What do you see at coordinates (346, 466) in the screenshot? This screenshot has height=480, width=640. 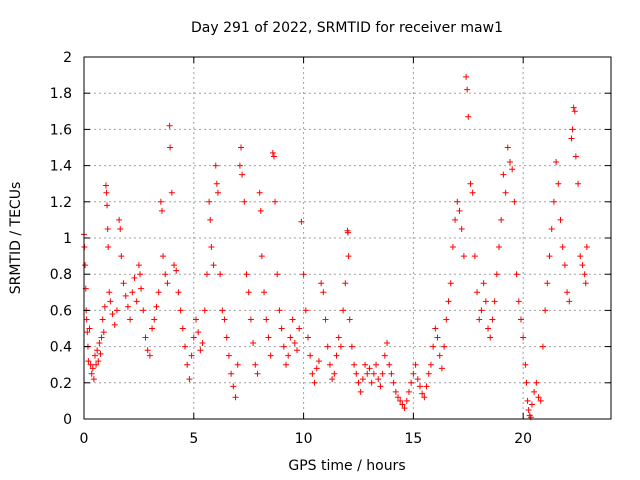 I see `x-axis-label: GPS time / hours` at bounding box center [346, 466].